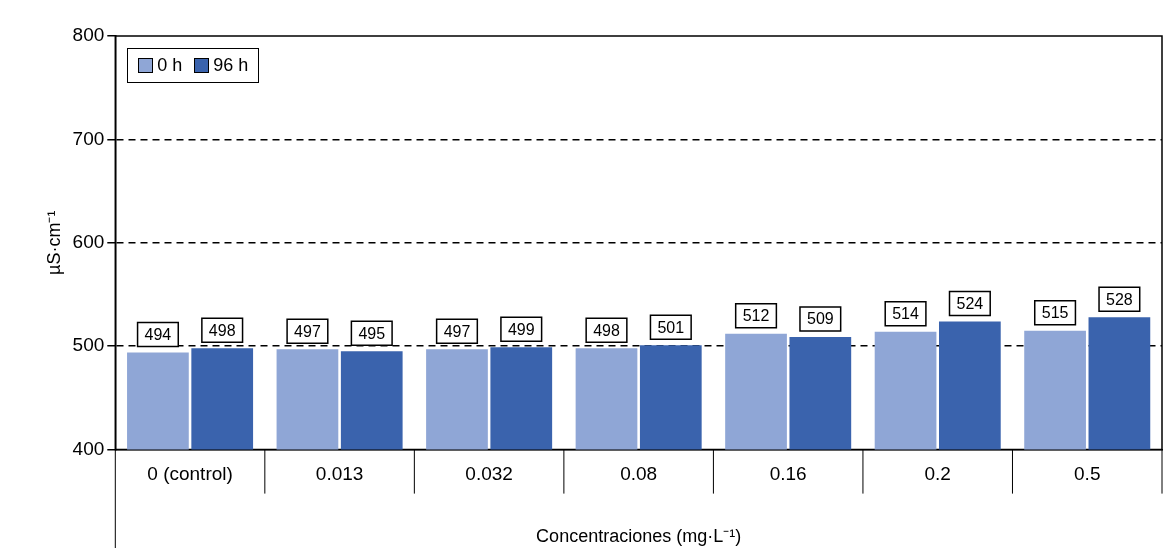  Describe the element at coordinates (1087, 474) in the screenshot. I see `x-tick-label: 0.5` at that location.